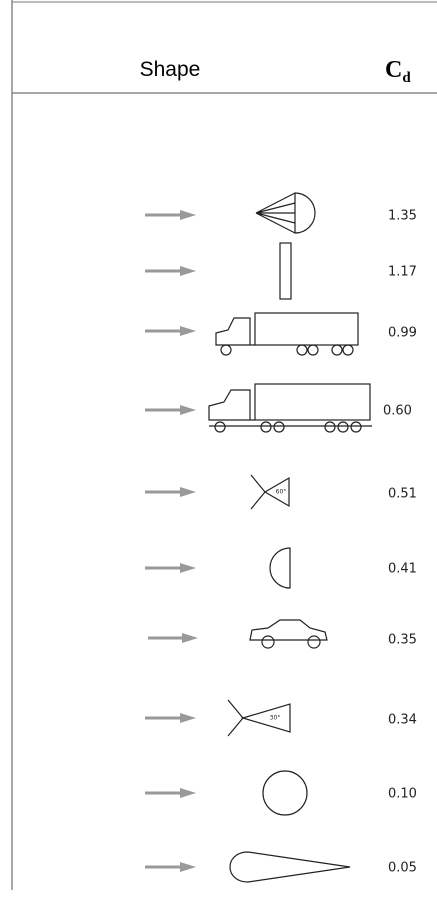  Describe the element at coordinates (397, 411) in the screenshot. I see `cd-value: 0.60` at that location.